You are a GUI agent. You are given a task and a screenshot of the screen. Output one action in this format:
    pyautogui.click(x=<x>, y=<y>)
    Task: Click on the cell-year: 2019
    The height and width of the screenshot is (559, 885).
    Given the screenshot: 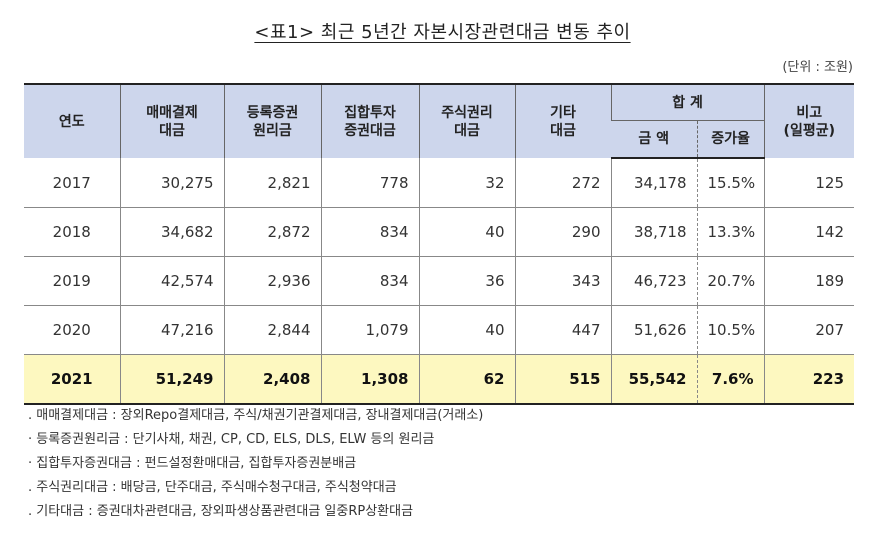 What is the action you would take?
    pyautogui.click(x=72, y=281)
    